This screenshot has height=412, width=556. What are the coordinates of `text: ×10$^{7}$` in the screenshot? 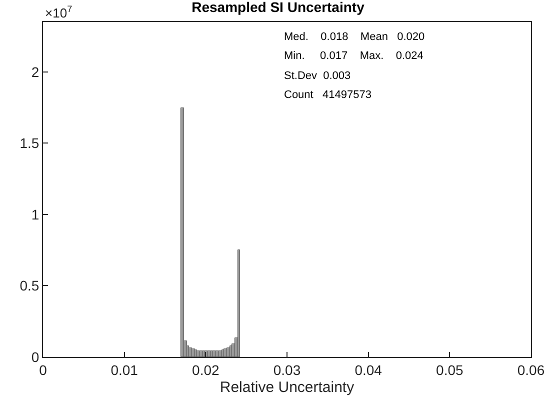 It's located at (58, 12).